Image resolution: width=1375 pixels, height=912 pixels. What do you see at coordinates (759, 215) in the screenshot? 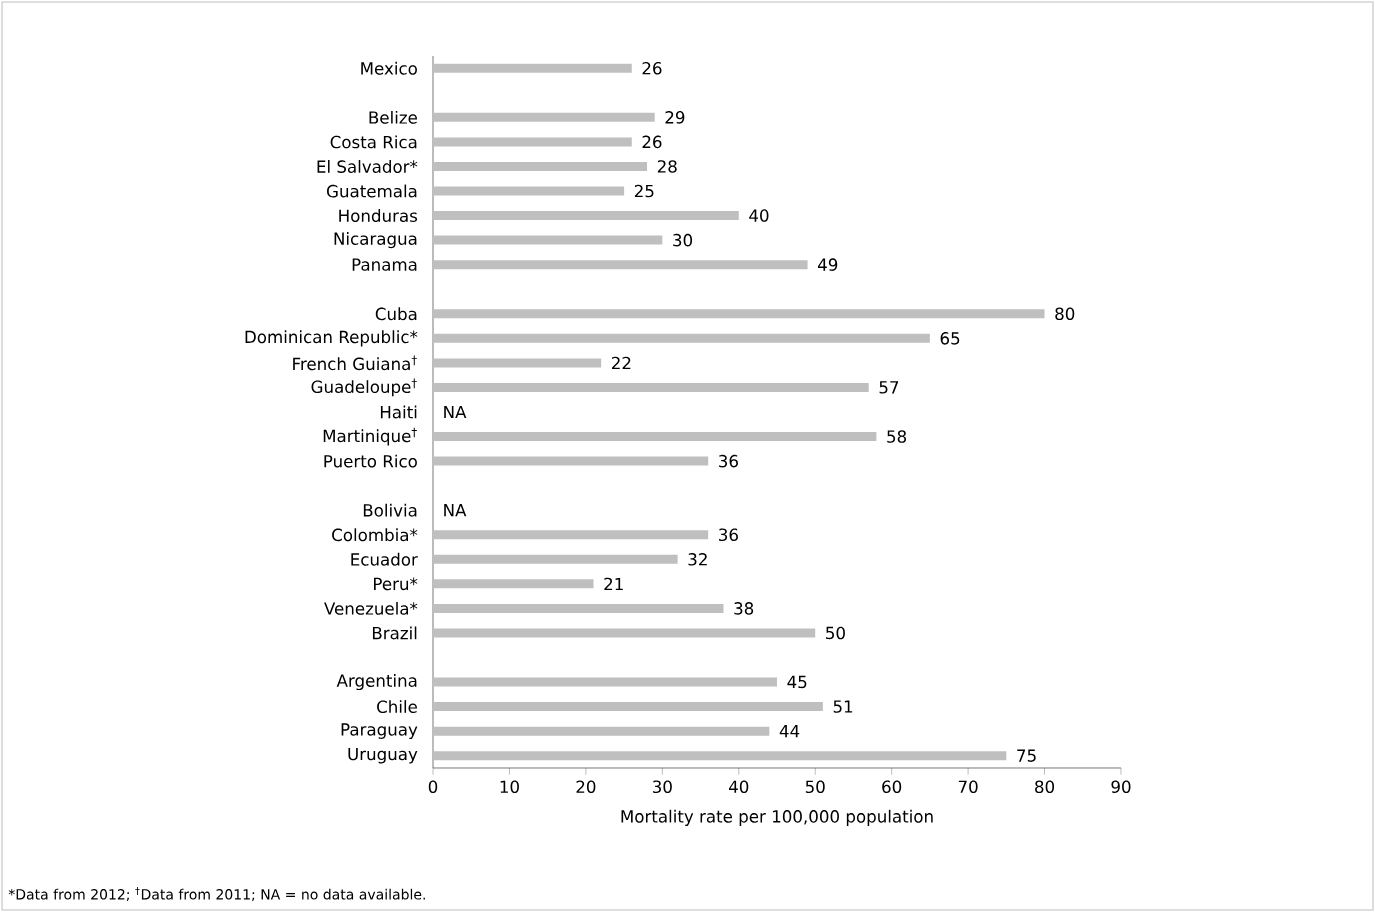
I see `data-label: 40` at bounding box center [759, 215].